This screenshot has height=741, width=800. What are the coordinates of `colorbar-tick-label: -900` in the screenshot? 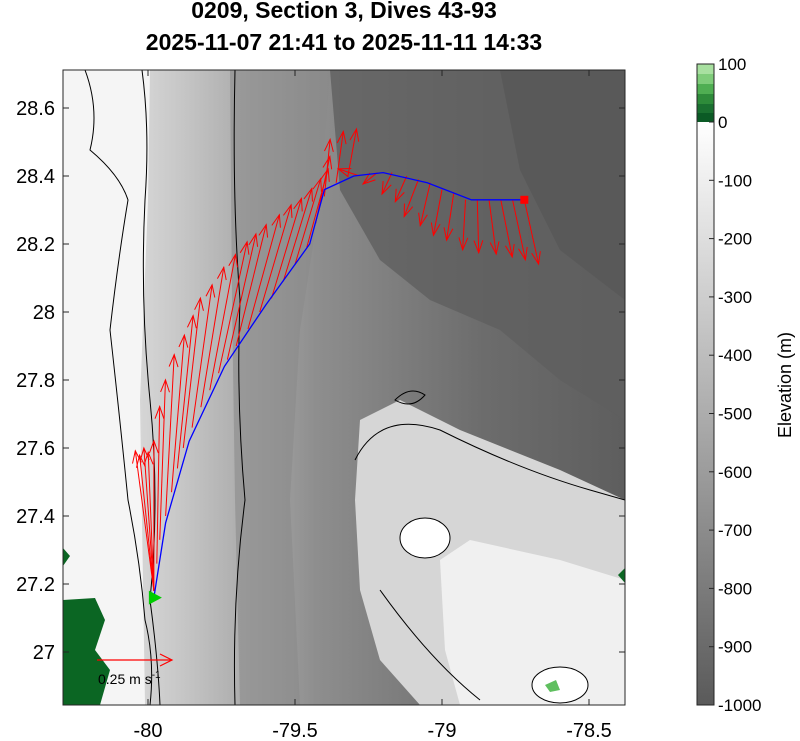 It's located at (735, 647).